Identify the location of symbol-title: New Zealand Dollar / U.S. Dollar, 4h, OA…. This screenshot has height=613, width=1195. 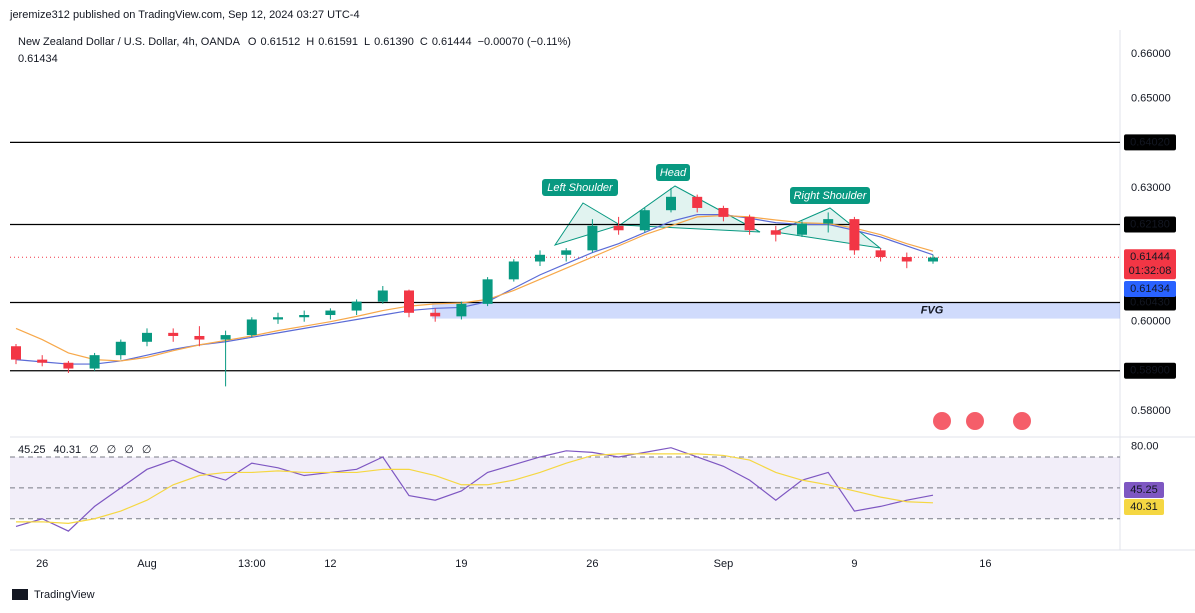
(129, 42).